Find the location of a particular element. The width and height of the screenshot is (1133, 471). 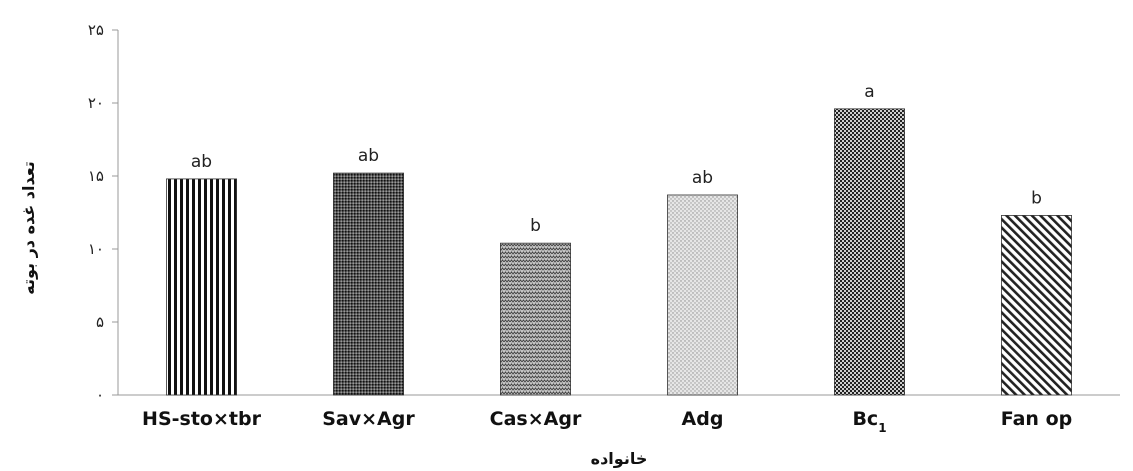

x-tick-label: Bc1 is located at coordinates (869, 421).